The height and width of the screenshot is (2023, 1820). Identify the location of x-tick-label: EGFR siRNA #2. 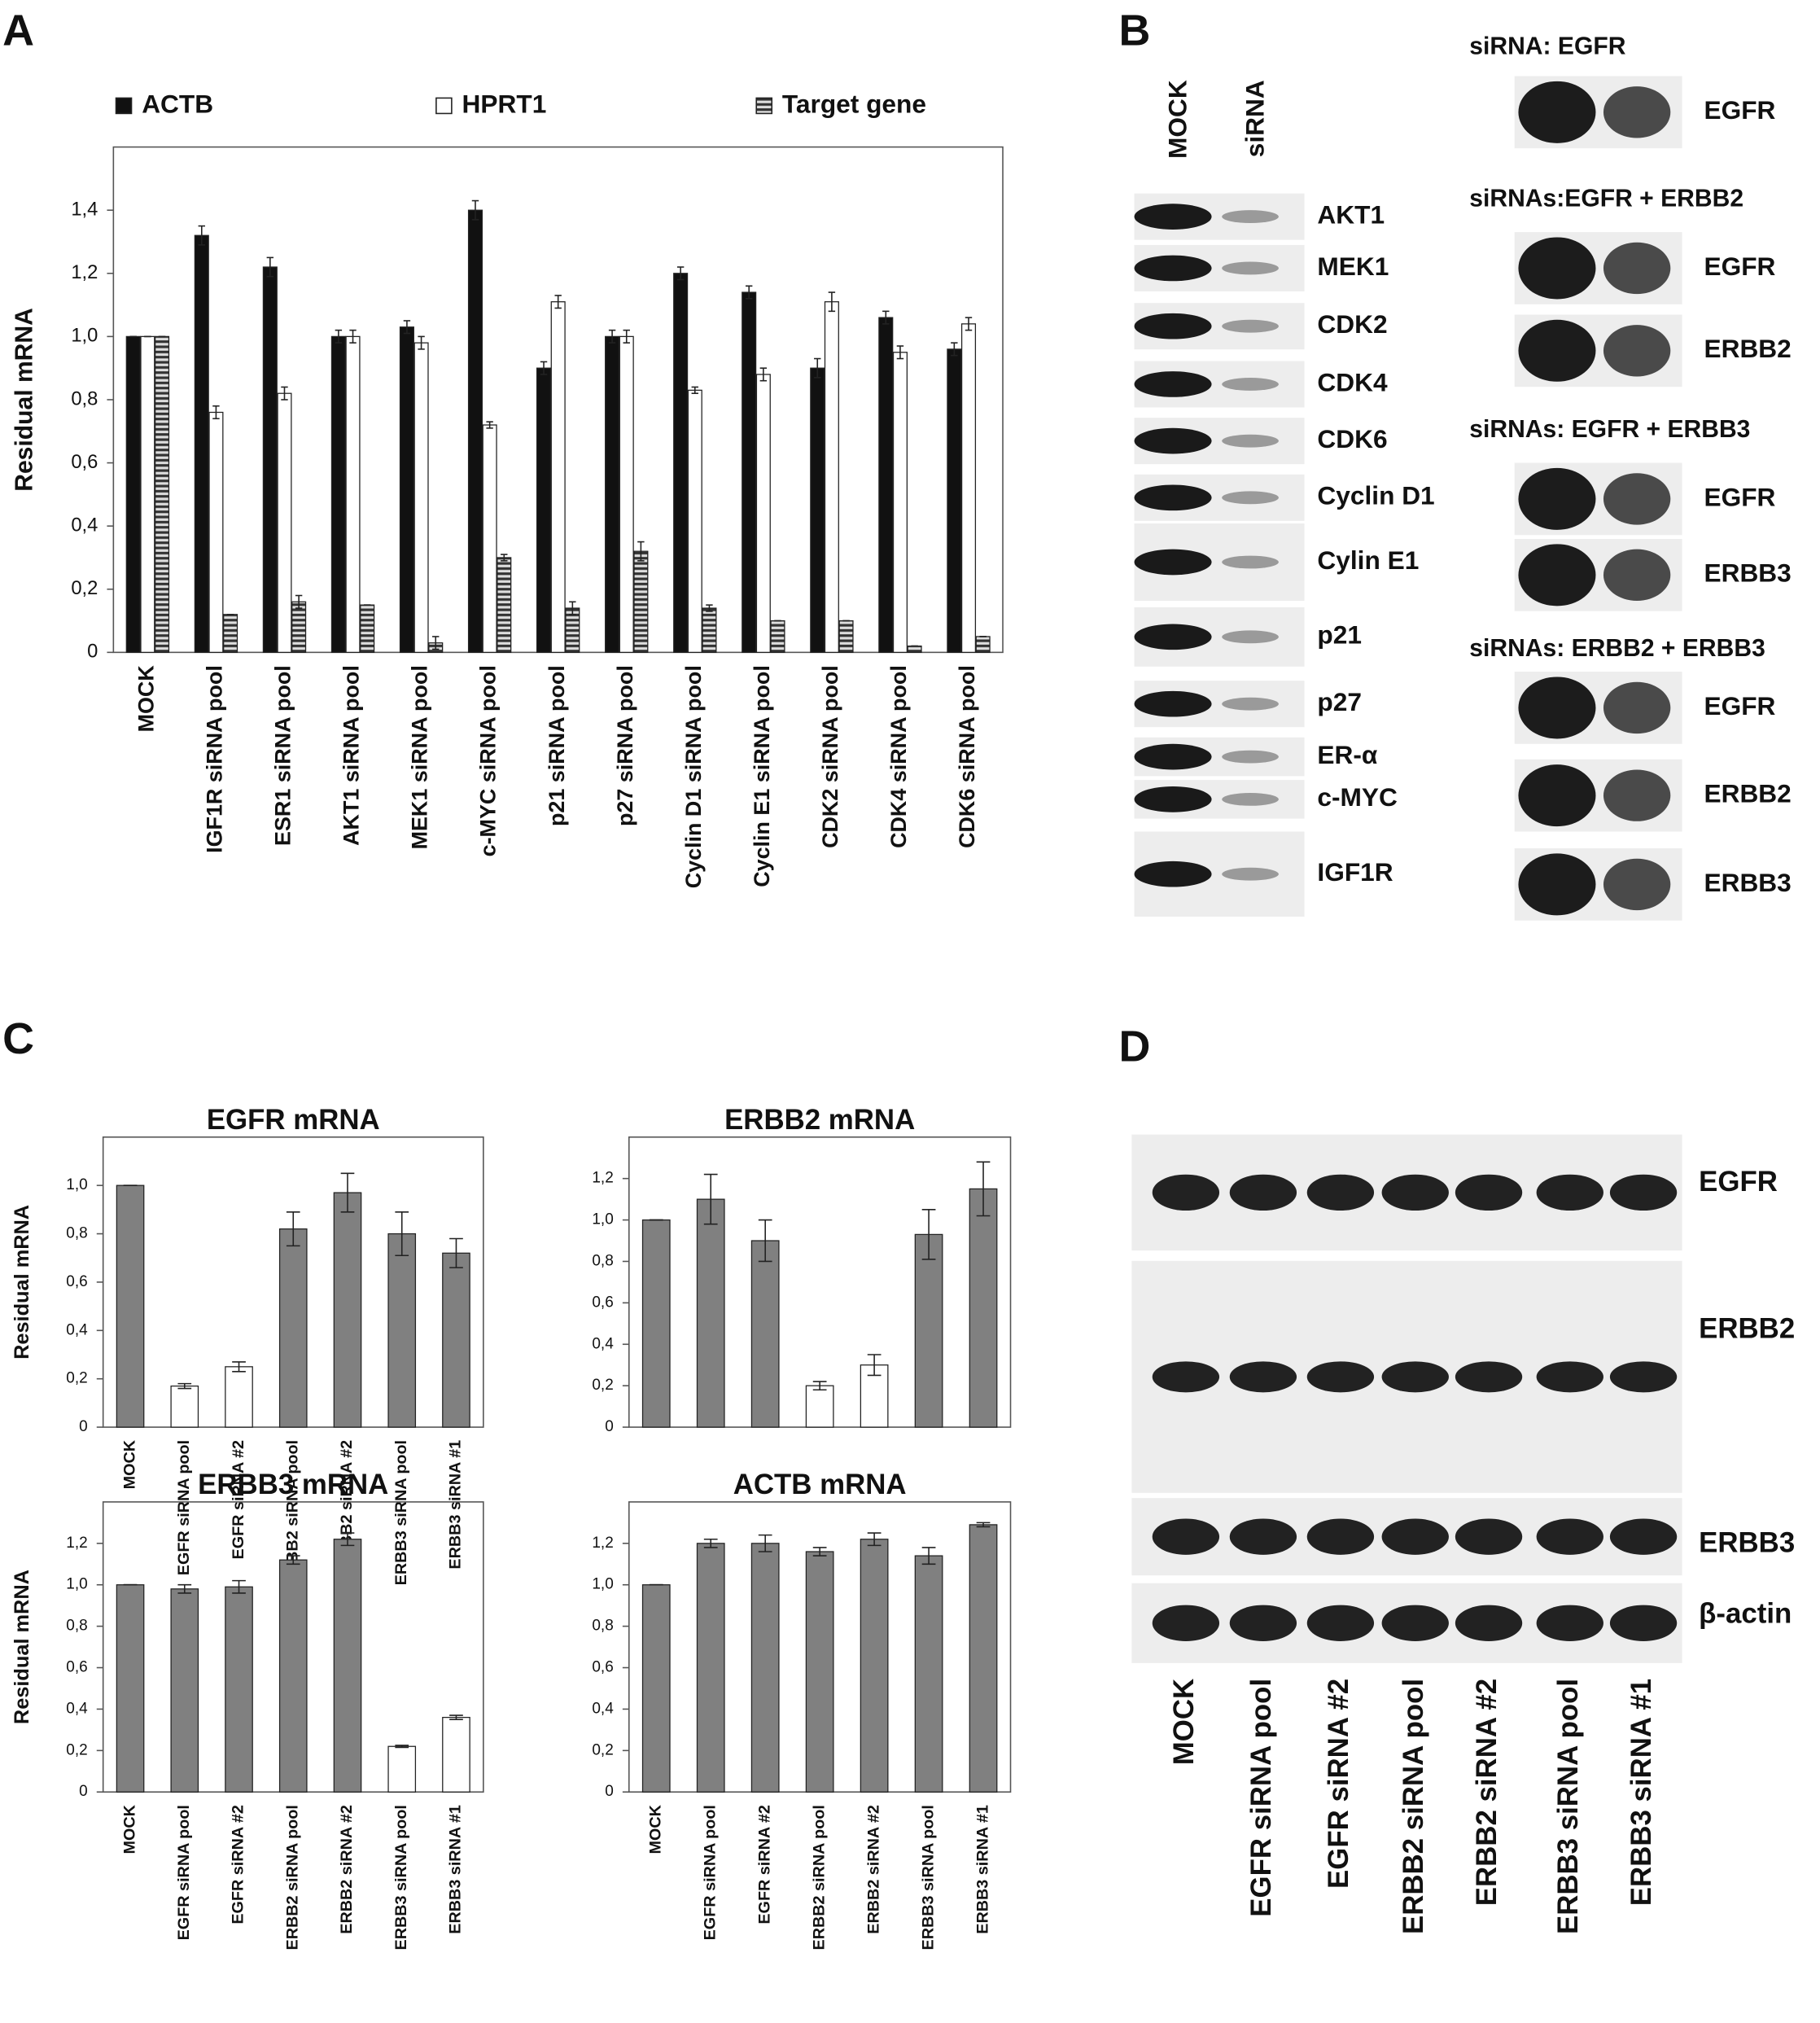
(239, 1864).